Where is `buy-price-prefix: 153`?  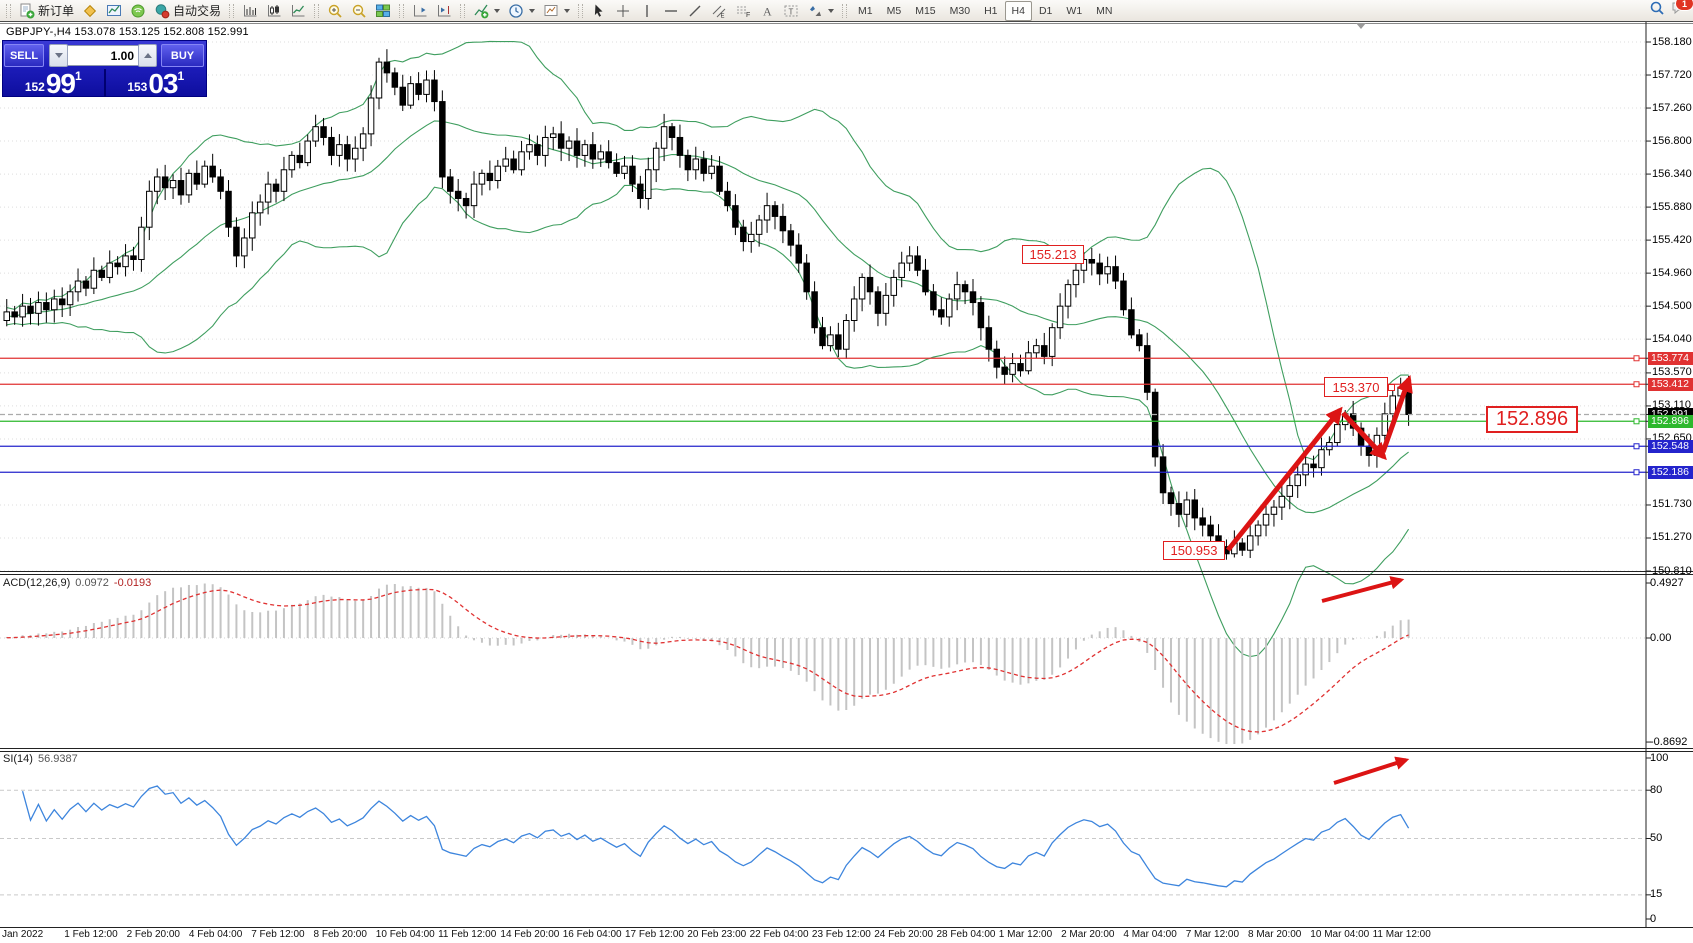 buy-price-prefix: 153 is located at coordinates (137, 87).